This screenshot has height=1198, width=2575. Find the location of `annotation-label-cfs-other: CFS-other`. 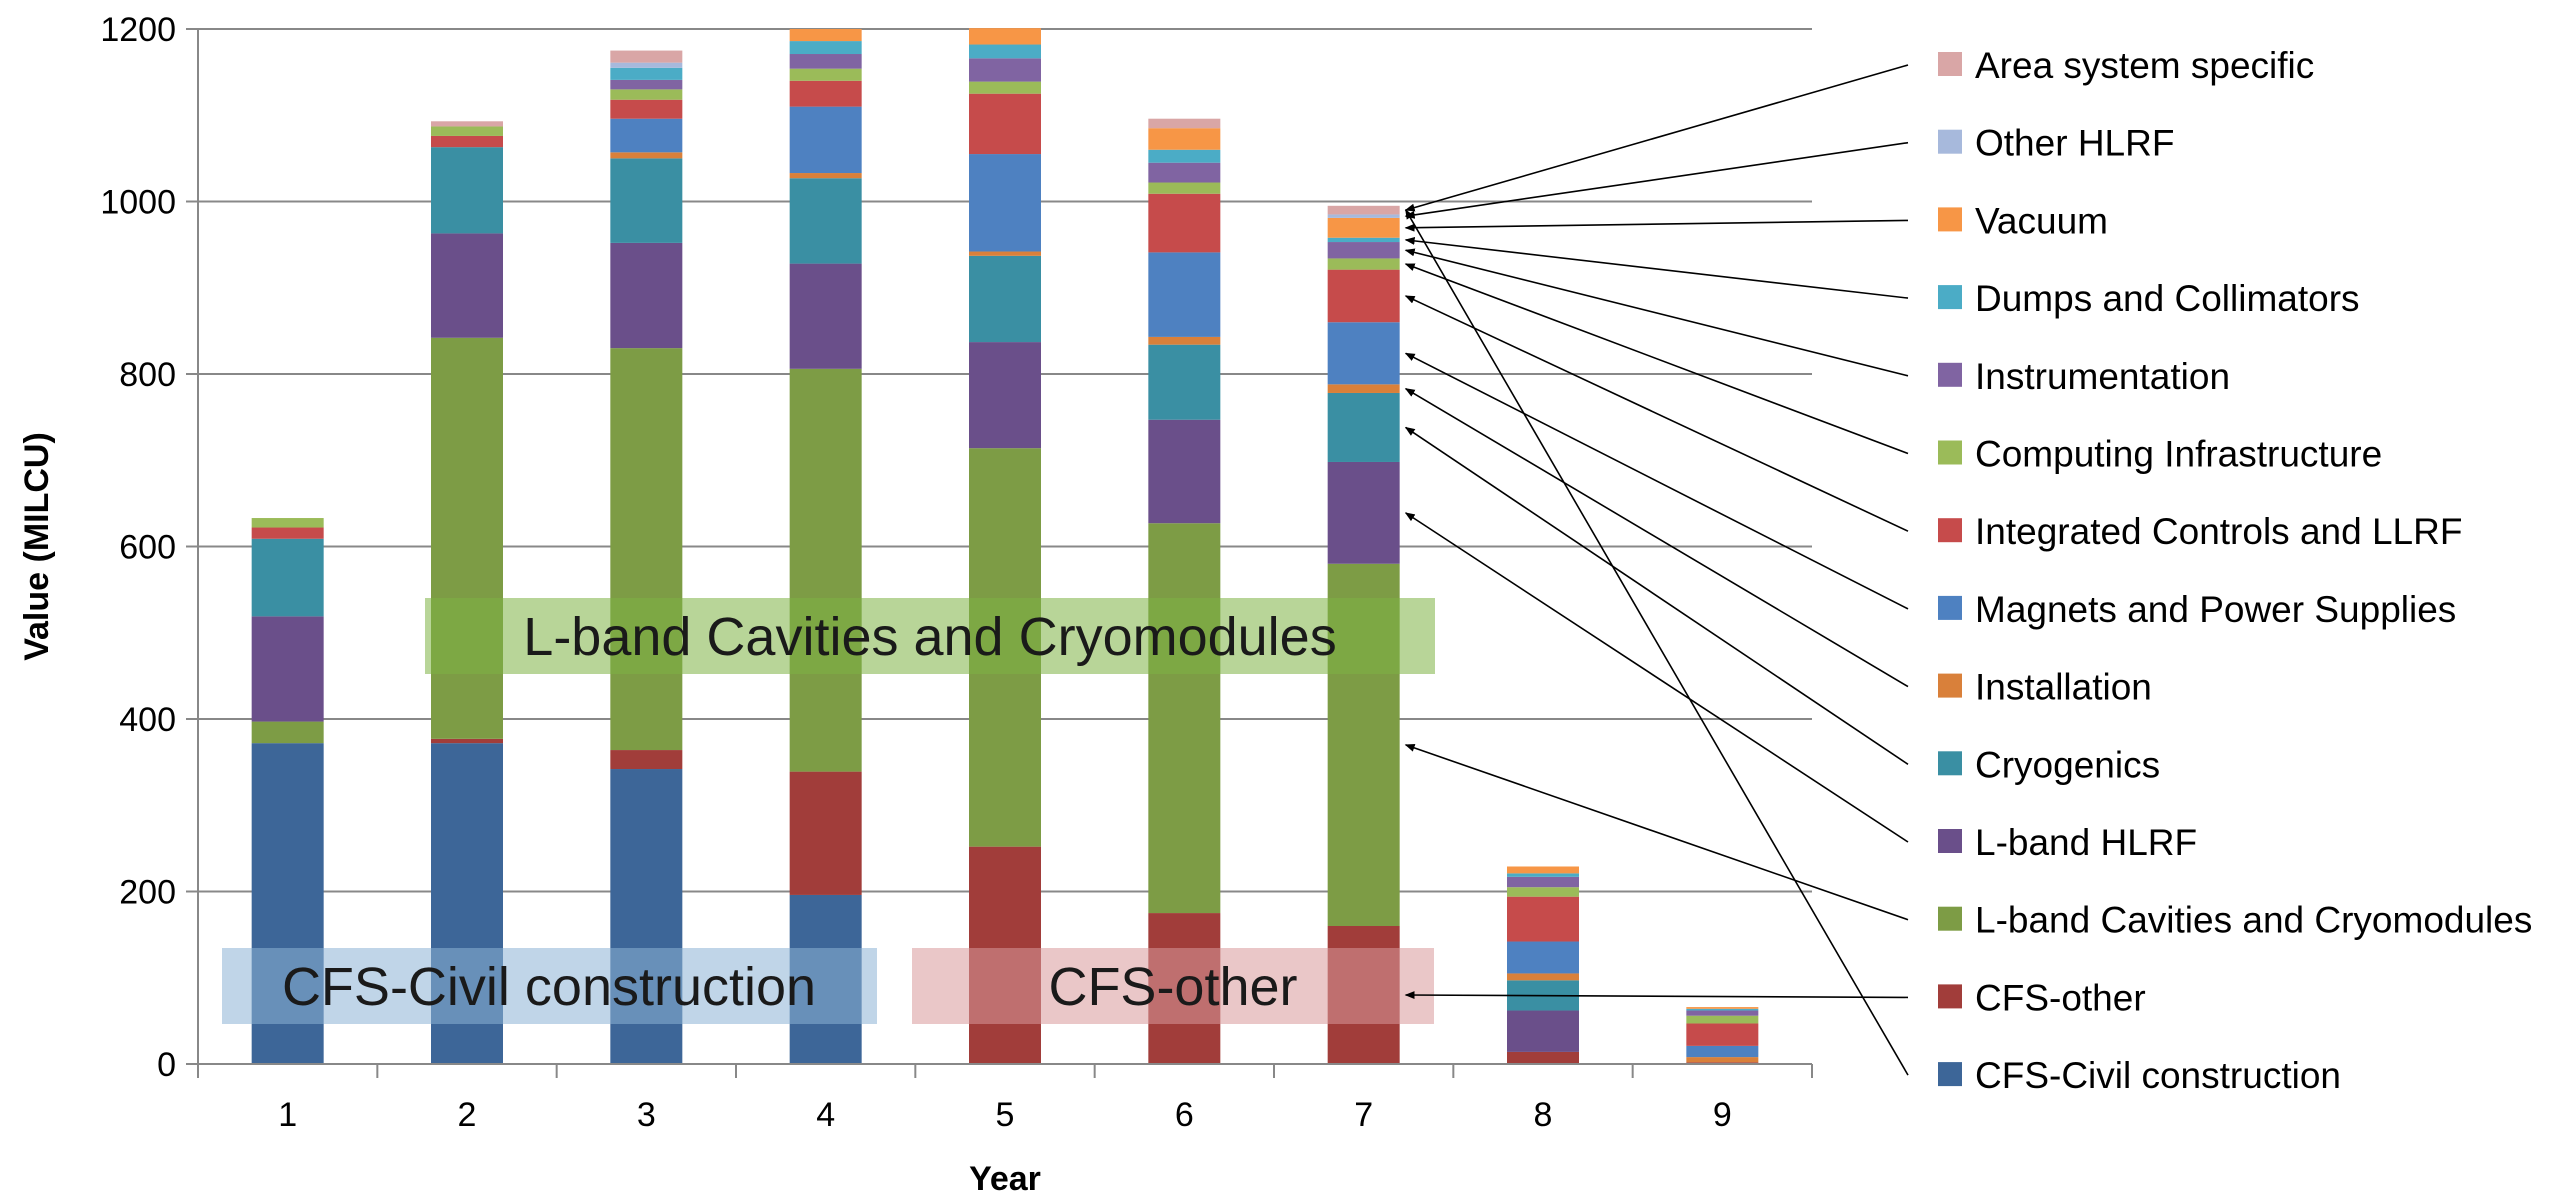

annotation-label-cfs-other: CFS-other is located at coordinates (1172, 987).